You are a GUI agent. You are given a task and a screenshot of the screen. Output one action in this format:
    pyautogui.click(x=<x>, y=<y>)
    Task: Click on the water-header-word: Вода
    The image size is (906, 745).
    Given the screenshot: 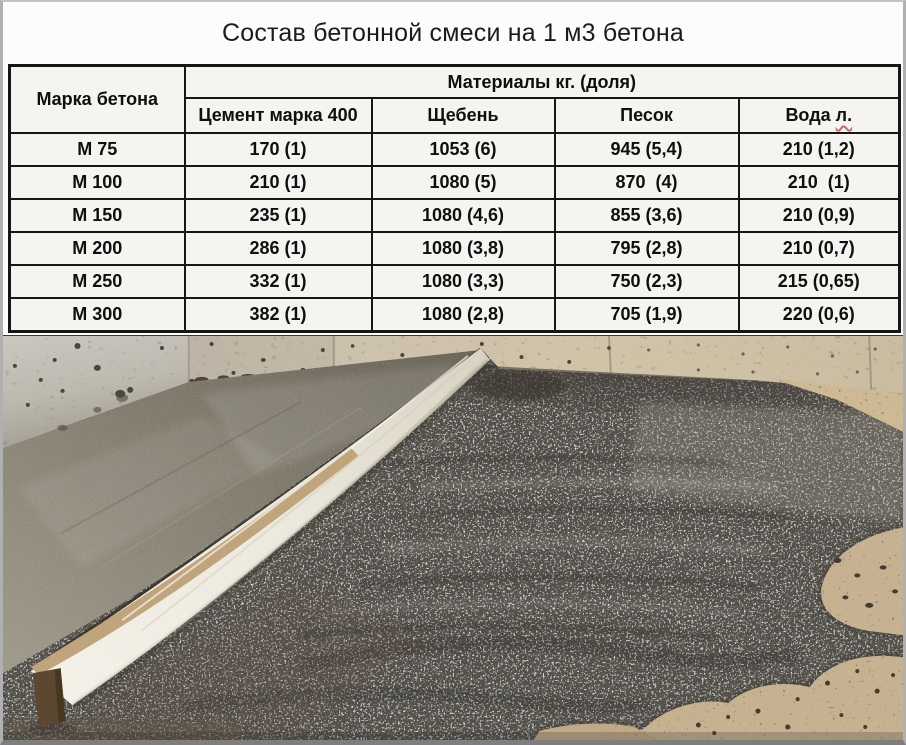 What is the action you would take?
    pyautogui.click(x=808, y=115)
    